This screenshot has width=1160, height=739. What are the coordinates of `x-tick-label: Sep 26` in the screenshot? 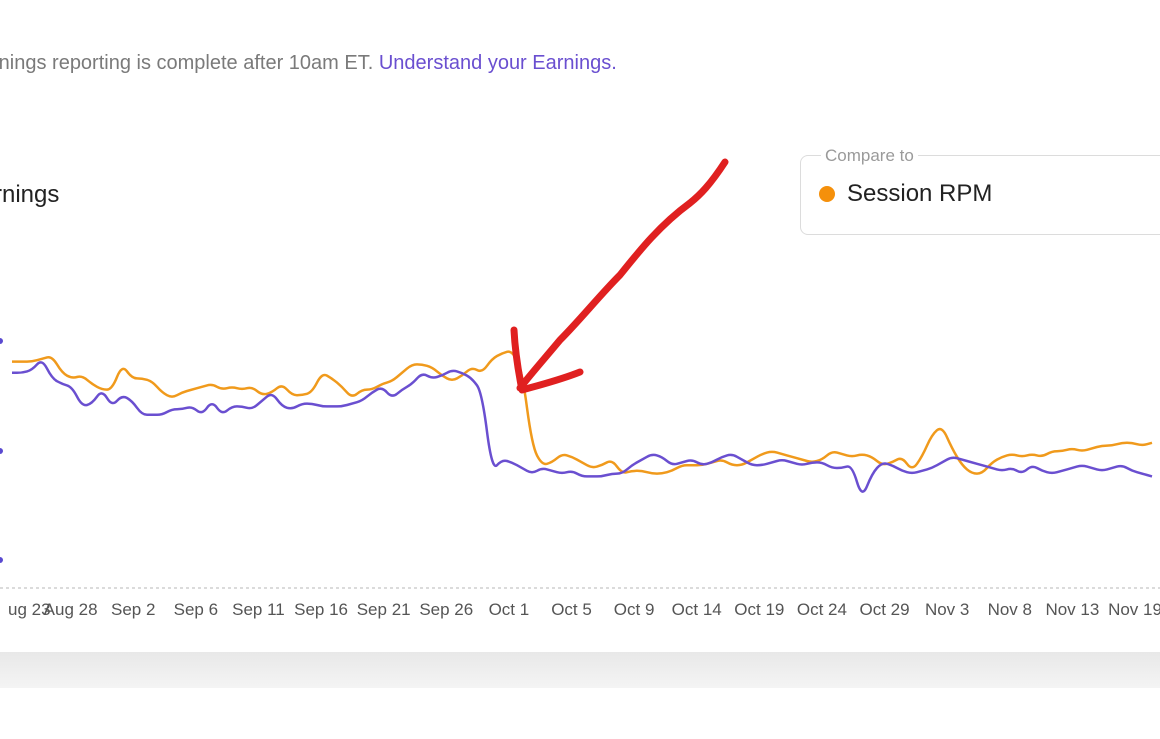 It's located at (446, 609).